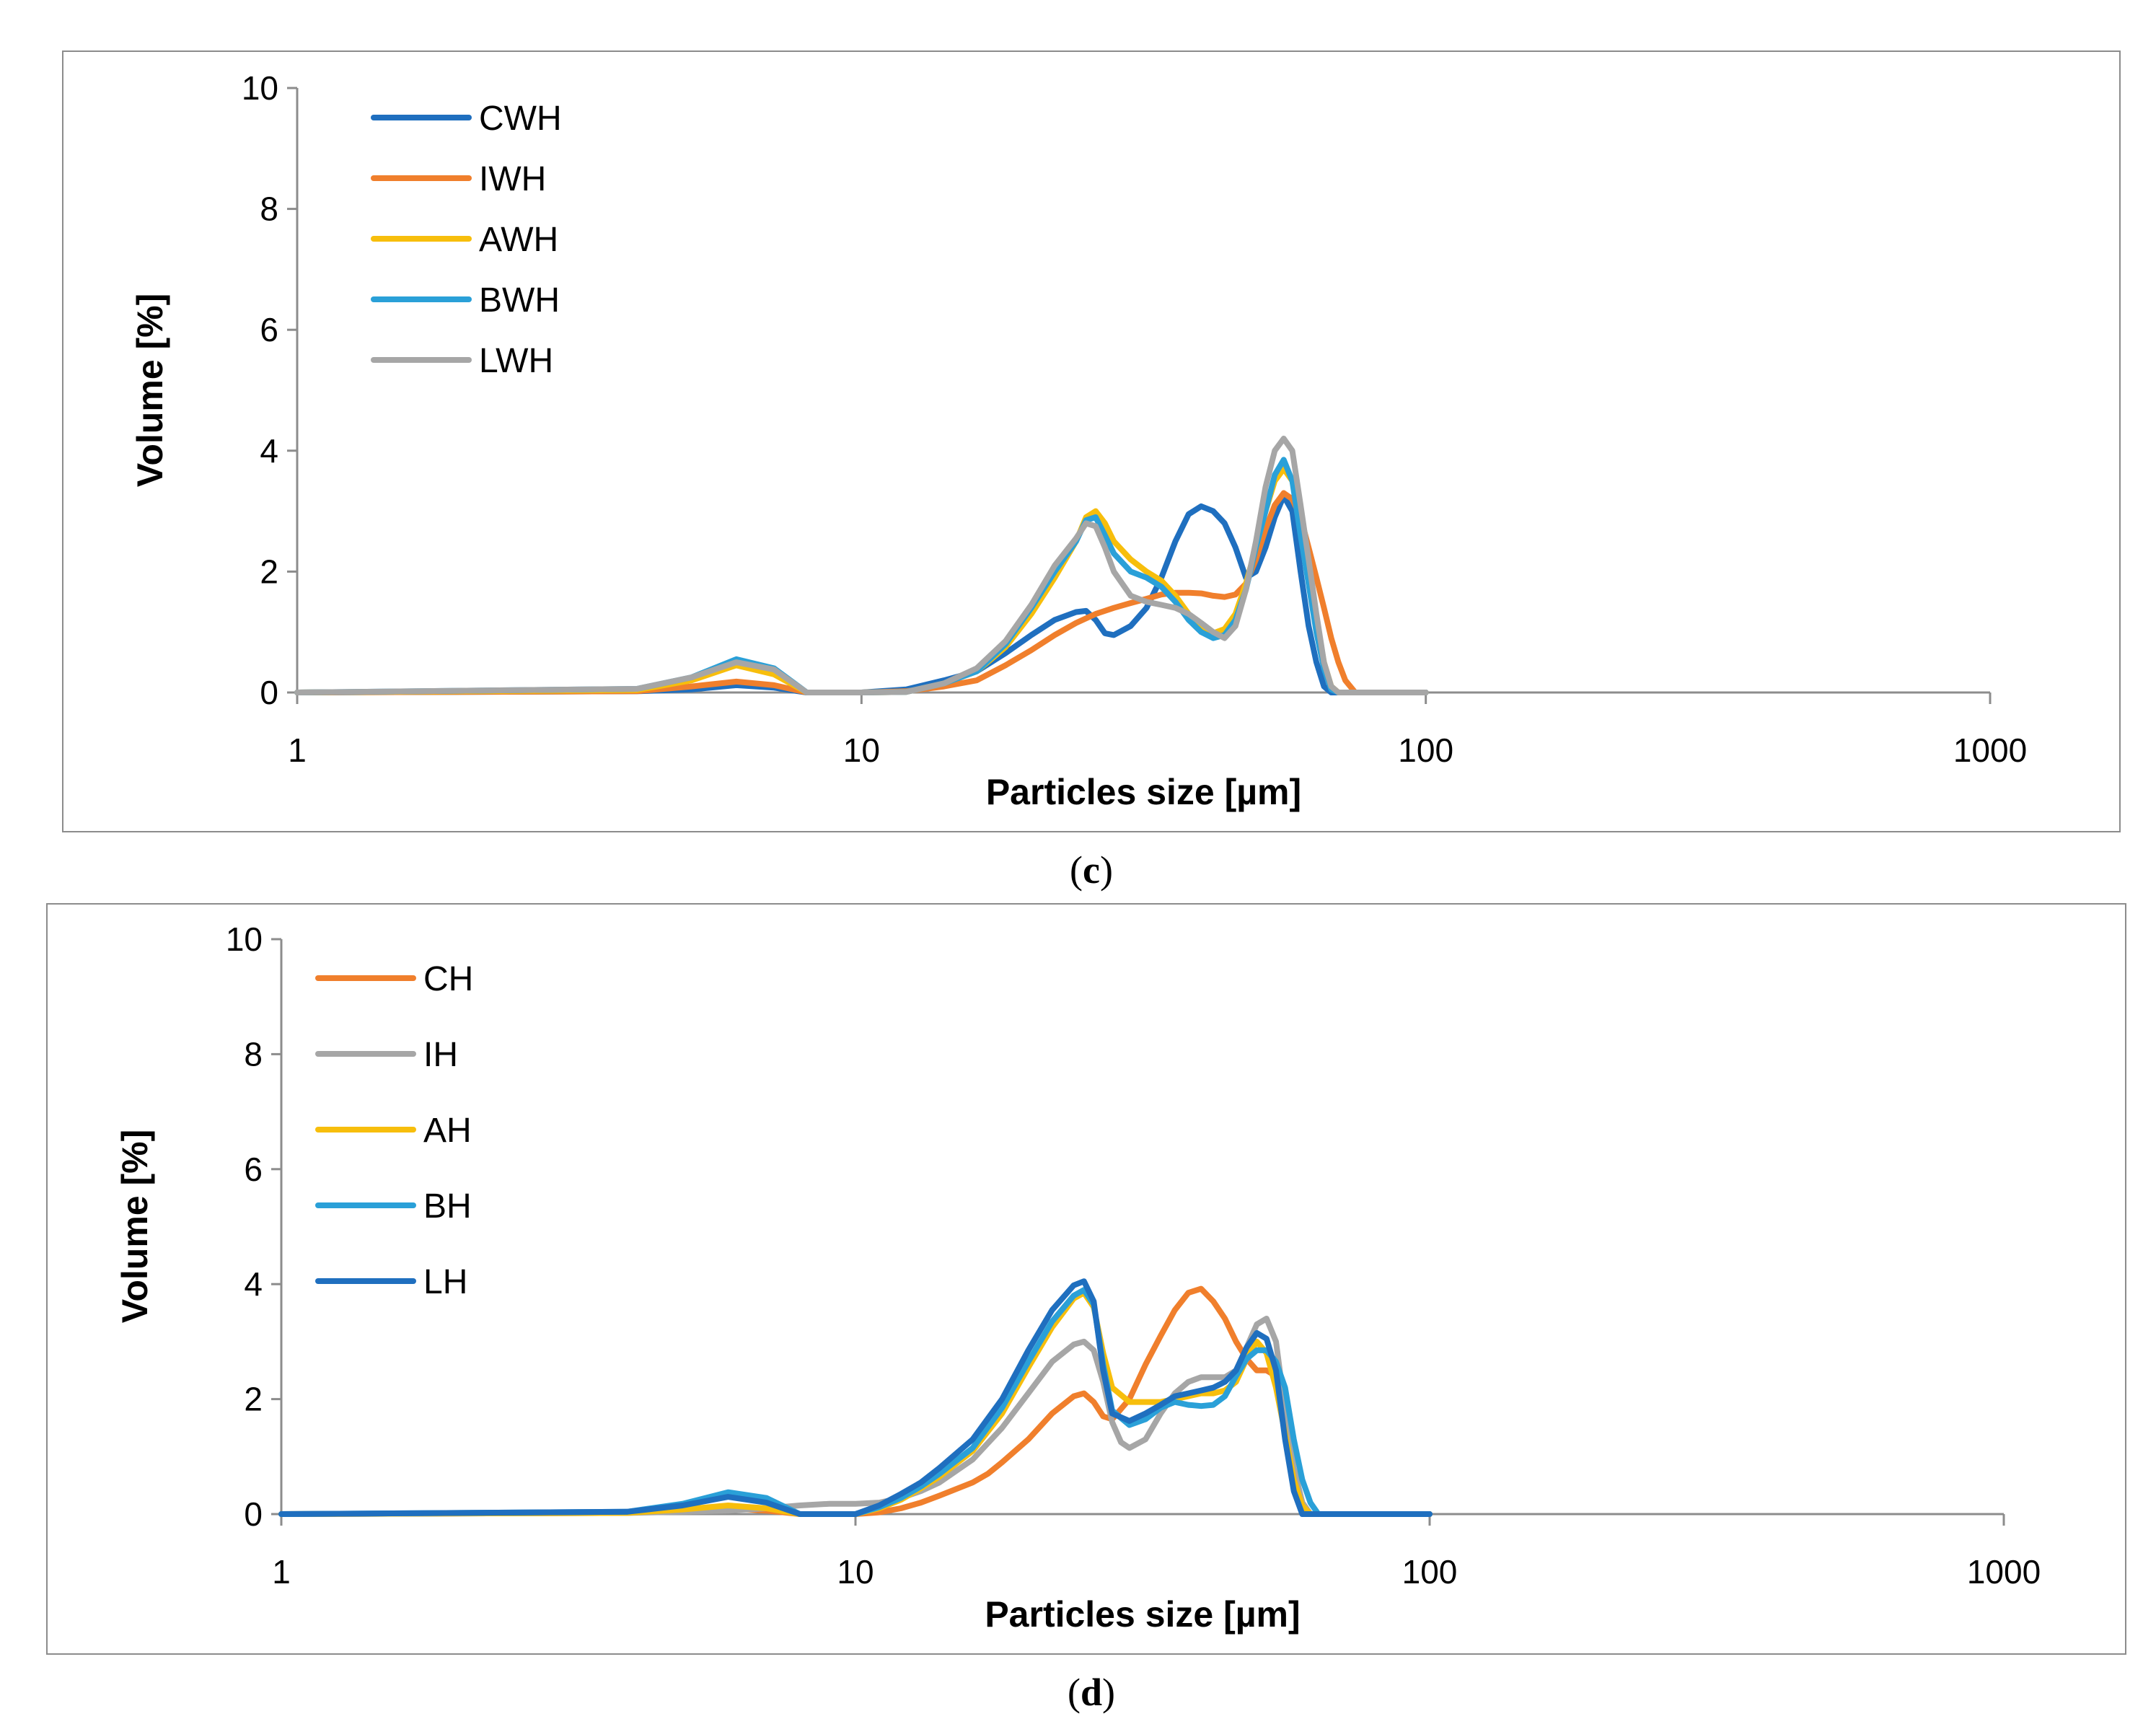 This screenshot has height=1724, width=2156. I want to click on legend-label-bh: BH, so click(448, 1206).